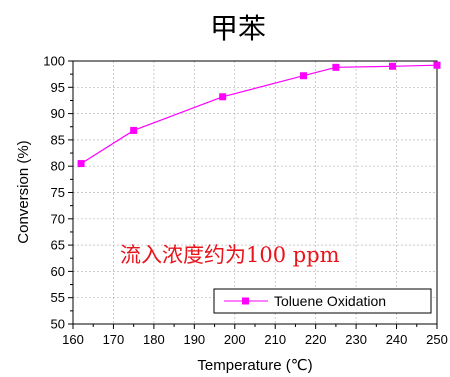 The image size is (450, 377). What do you see at coordinates (154, 339) in the screenshot?
I see `x-tick-label: 180` at bounding box center [154, 339].